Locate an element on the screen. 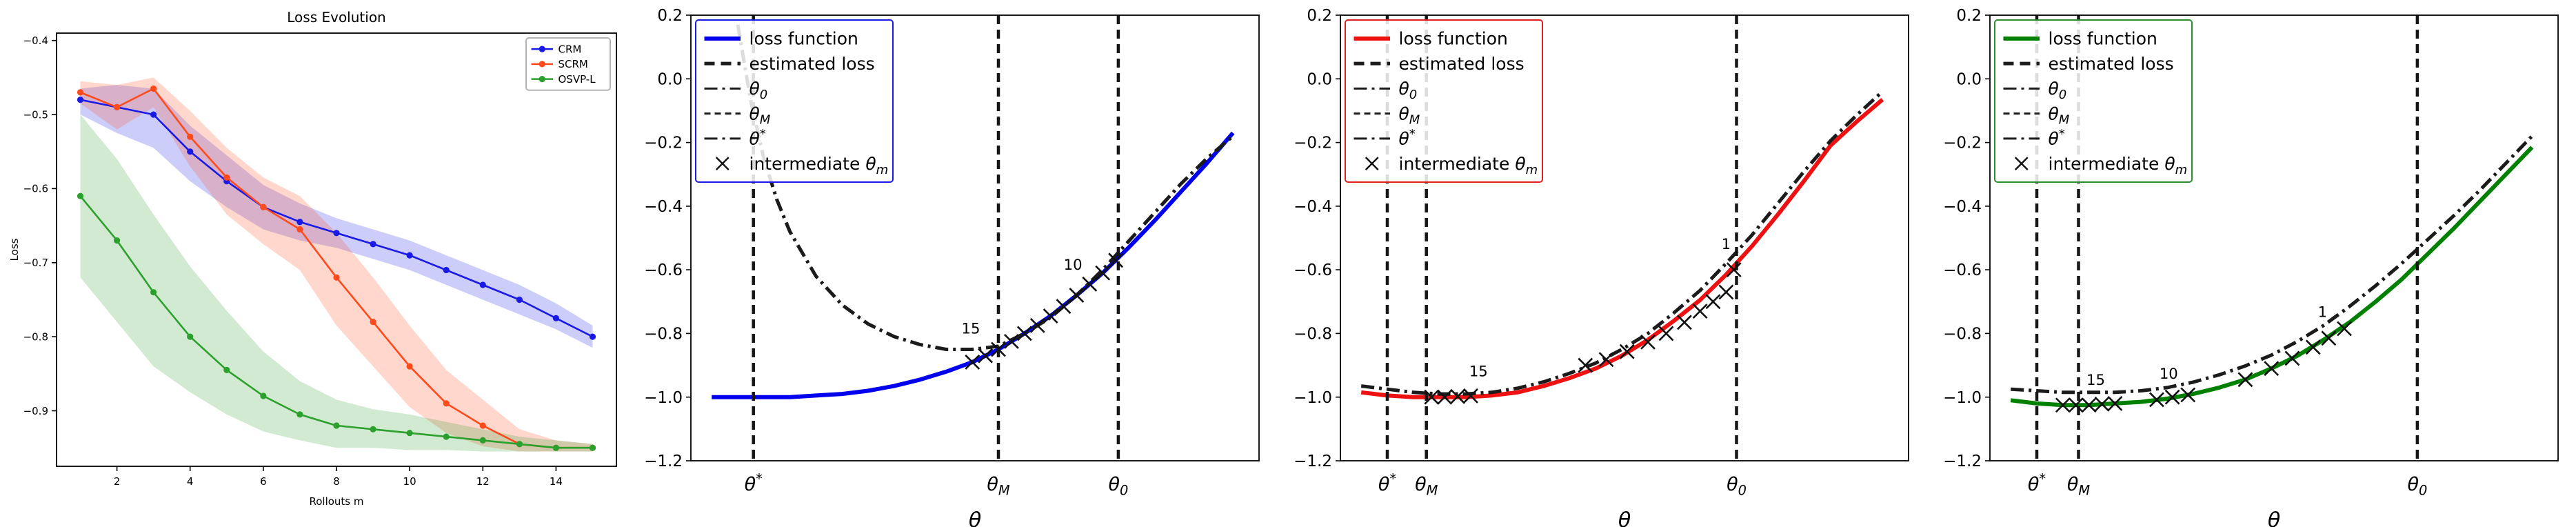 The image size is (2576, 527). iteration-count-label: 10 is located at coordinates (1073, 264).